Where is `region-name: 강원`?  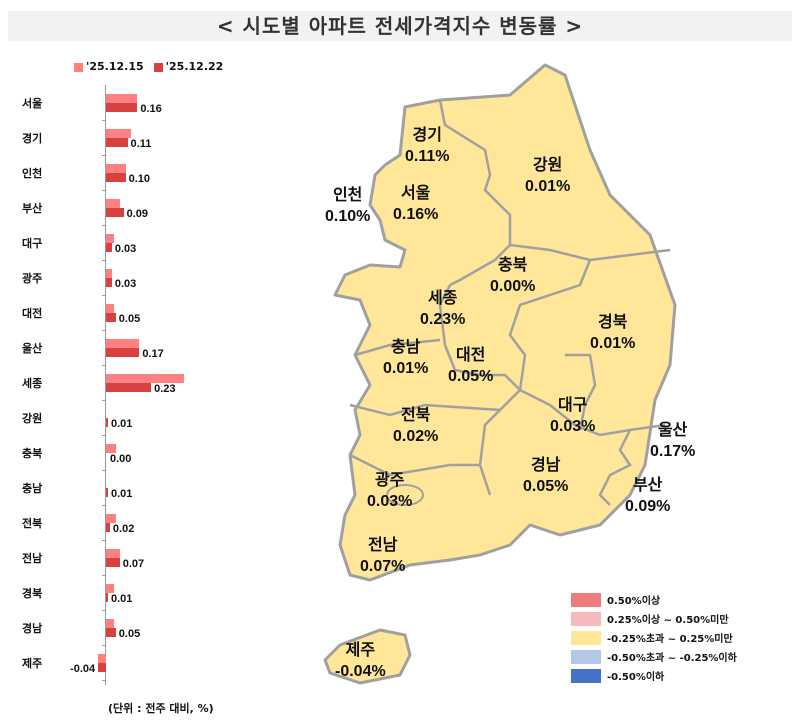 region-name: 강원 is located at coordinates (547, 165).